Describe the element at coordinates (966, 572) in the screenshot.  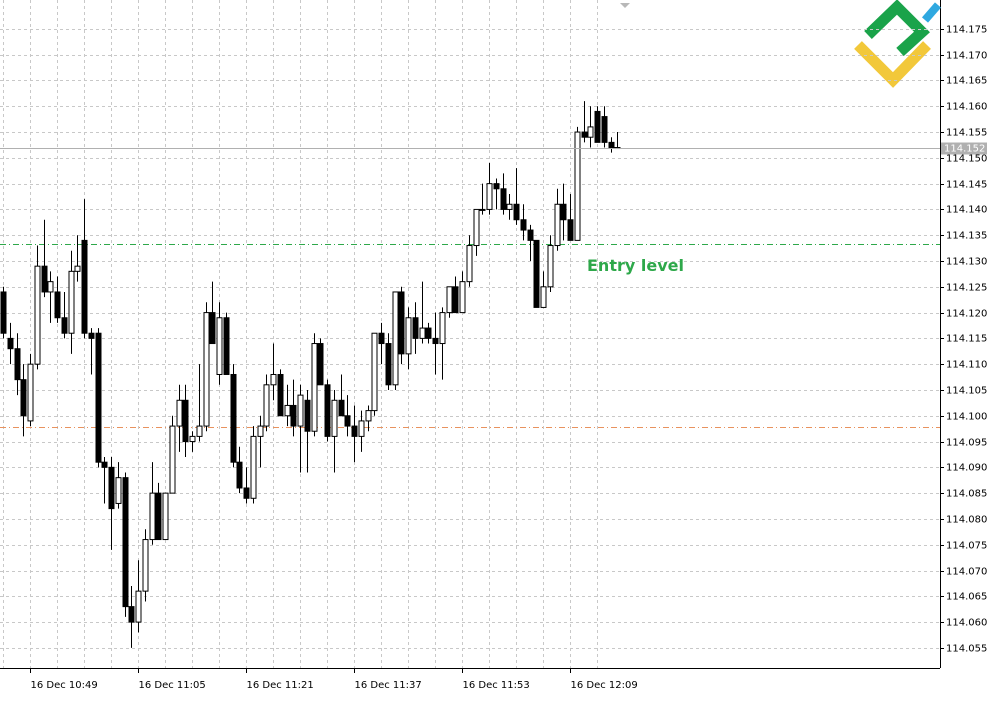
I see `y-tick-label: 114.070` at that location.